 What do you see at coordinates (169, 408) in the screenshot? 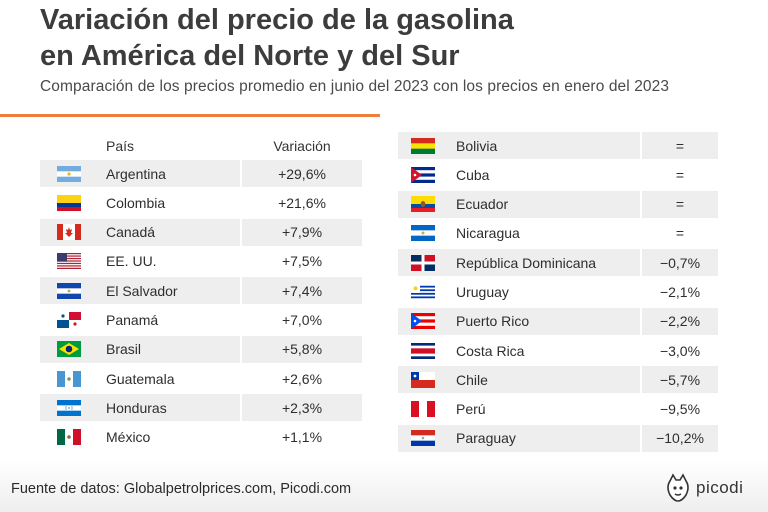
I see `country-name: Honduras` at bounding box center [169, 408].